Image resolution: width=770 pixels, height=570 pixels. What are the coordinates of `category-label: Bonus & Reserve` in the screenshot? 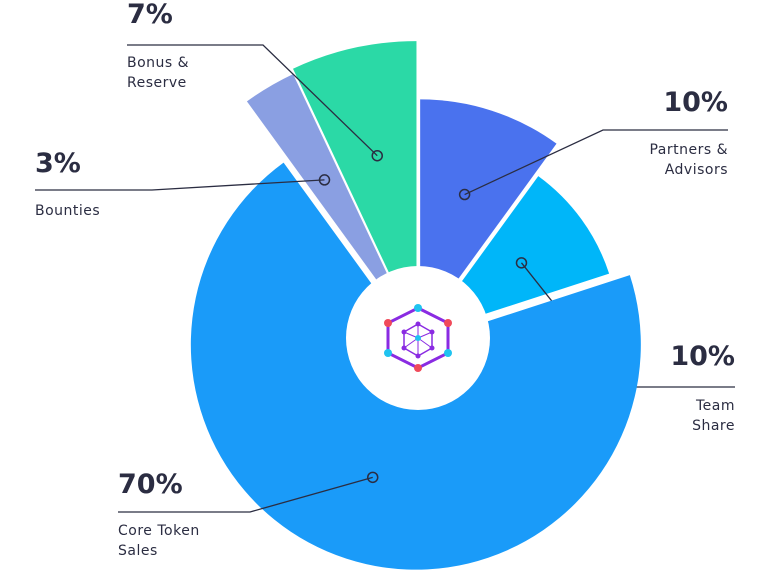 It's located at (158, 73).